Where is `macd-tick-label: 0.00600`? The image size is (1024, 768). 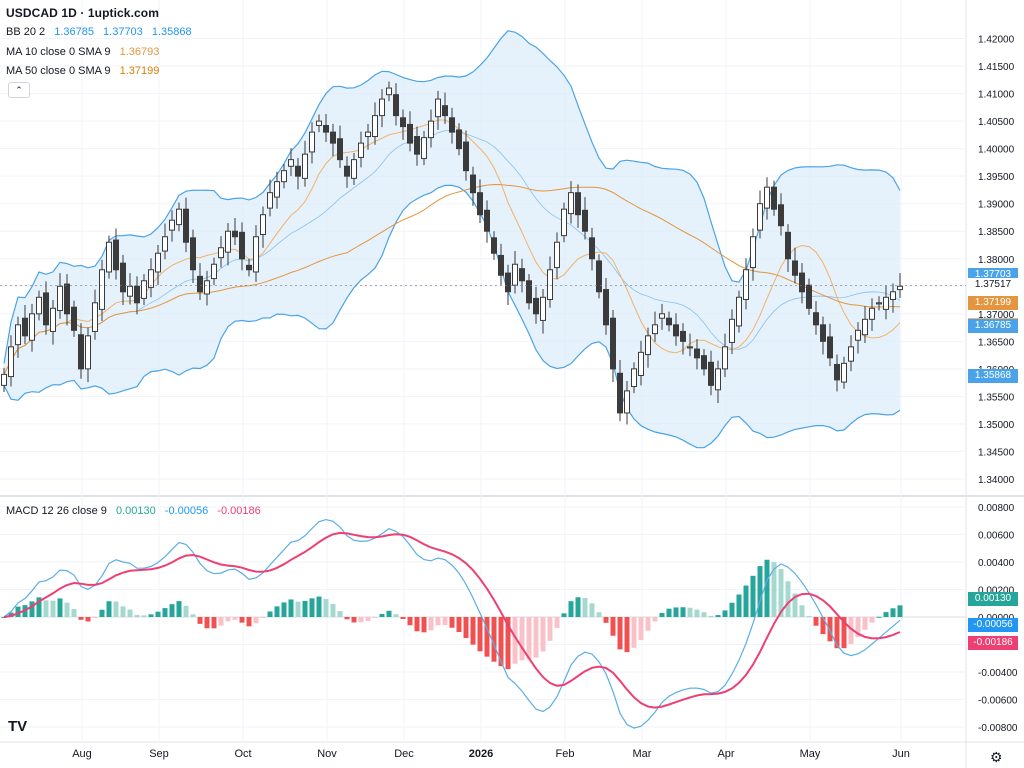
macd-tick-label: 0.00600 is located at coordinates (996, 535).